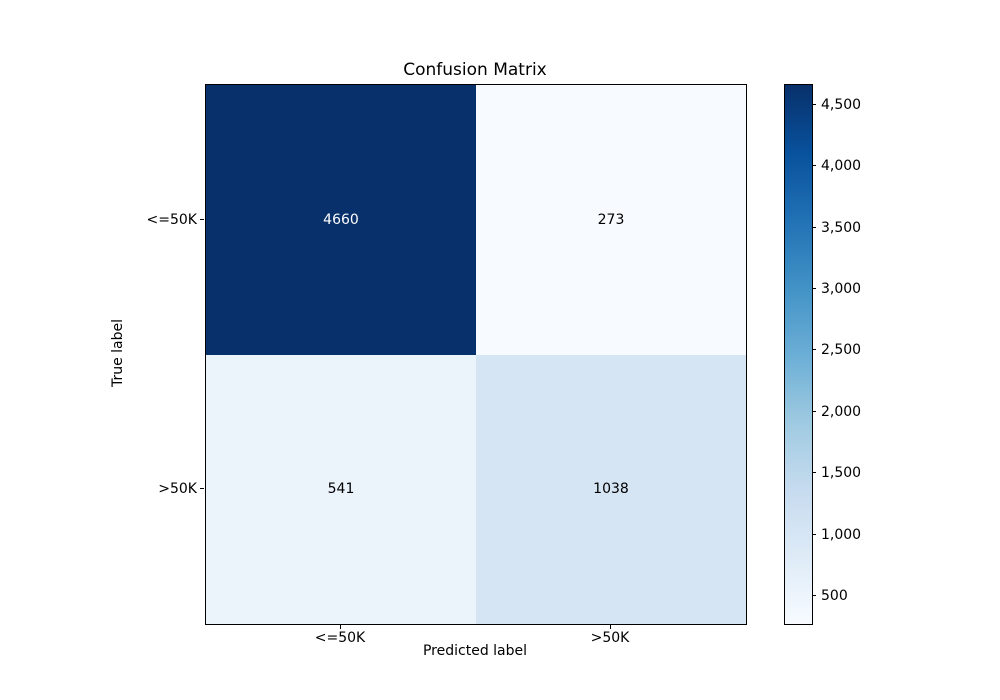 The height and width of the screenshot is (700, 1000). I want to click on cell-value: 273, so click(611, 219).